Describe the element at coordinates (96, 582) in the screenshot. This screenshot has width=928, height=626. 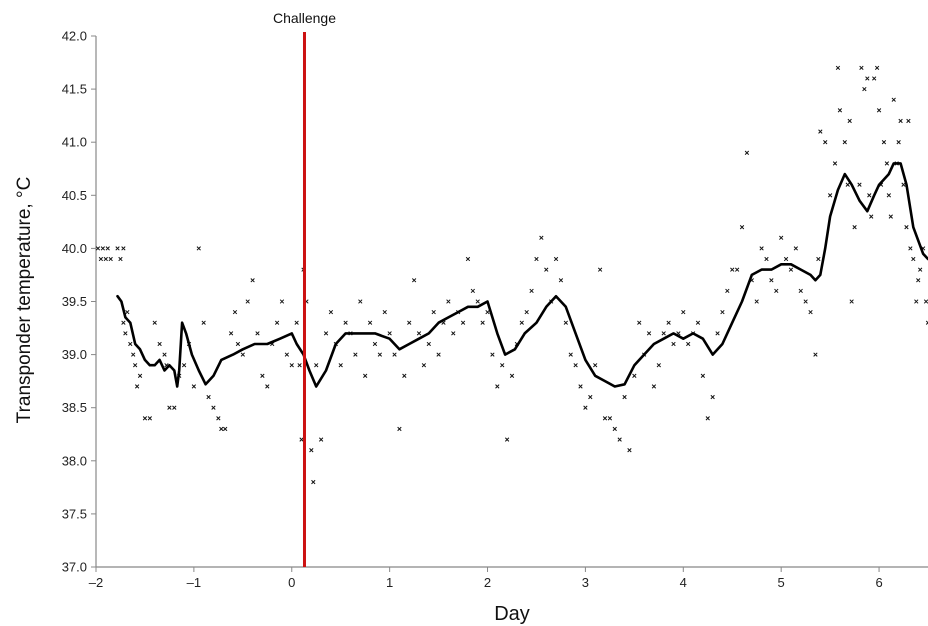
I see `x-tick-label: –2` at that location.